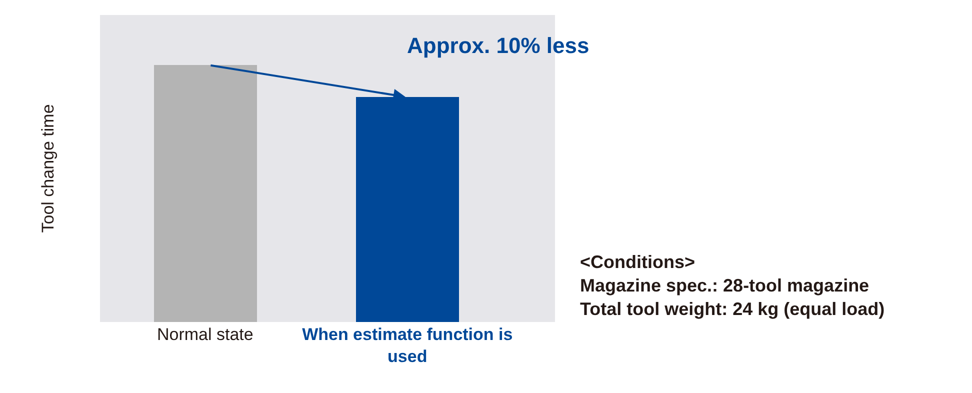 The image size is (972, 393). What do you see at coordinates (407, 345) in the screenshot?
I see `x-tick-label: When estimate function is used` at bounding box center [407, 345].